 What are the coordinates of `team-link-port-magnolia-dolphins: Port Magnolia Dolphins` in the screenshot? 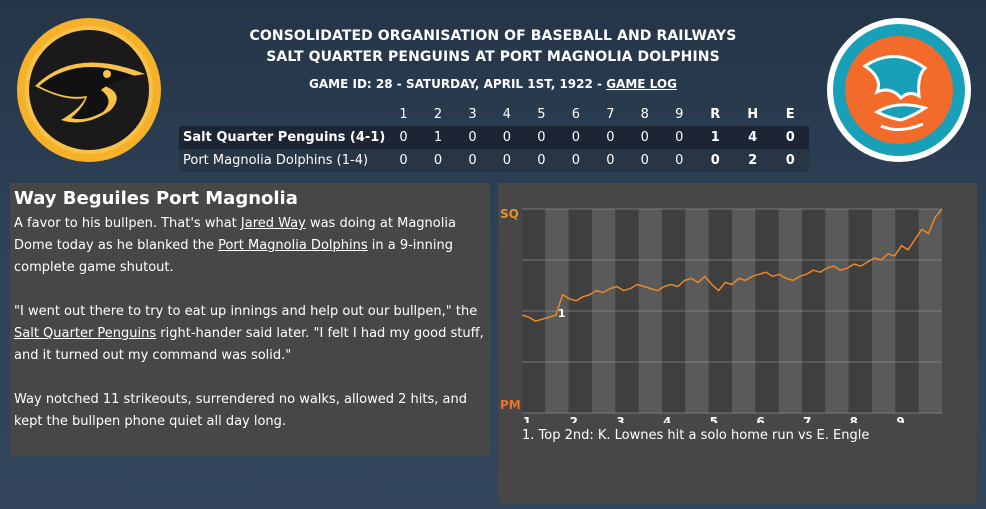 It's located at (293, 245).